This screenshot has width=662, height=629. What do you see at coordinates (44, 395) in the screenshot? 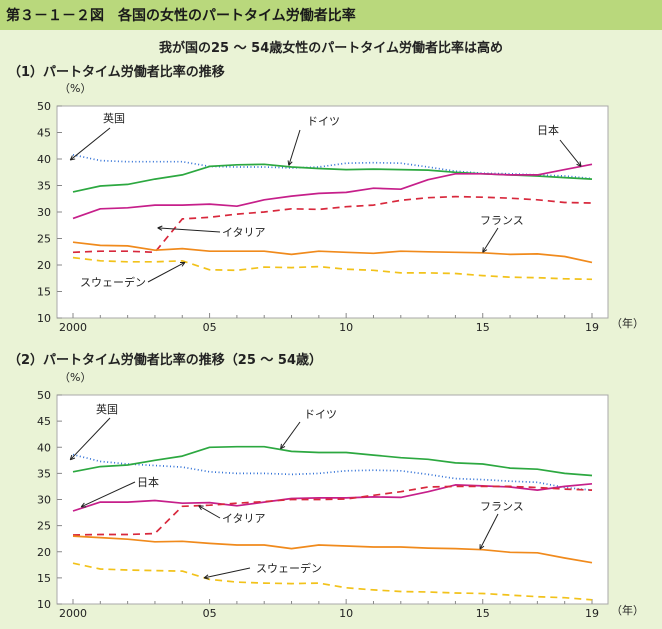
I see `panel2-y-tick-label: 50` at bounding box center [44, 395].